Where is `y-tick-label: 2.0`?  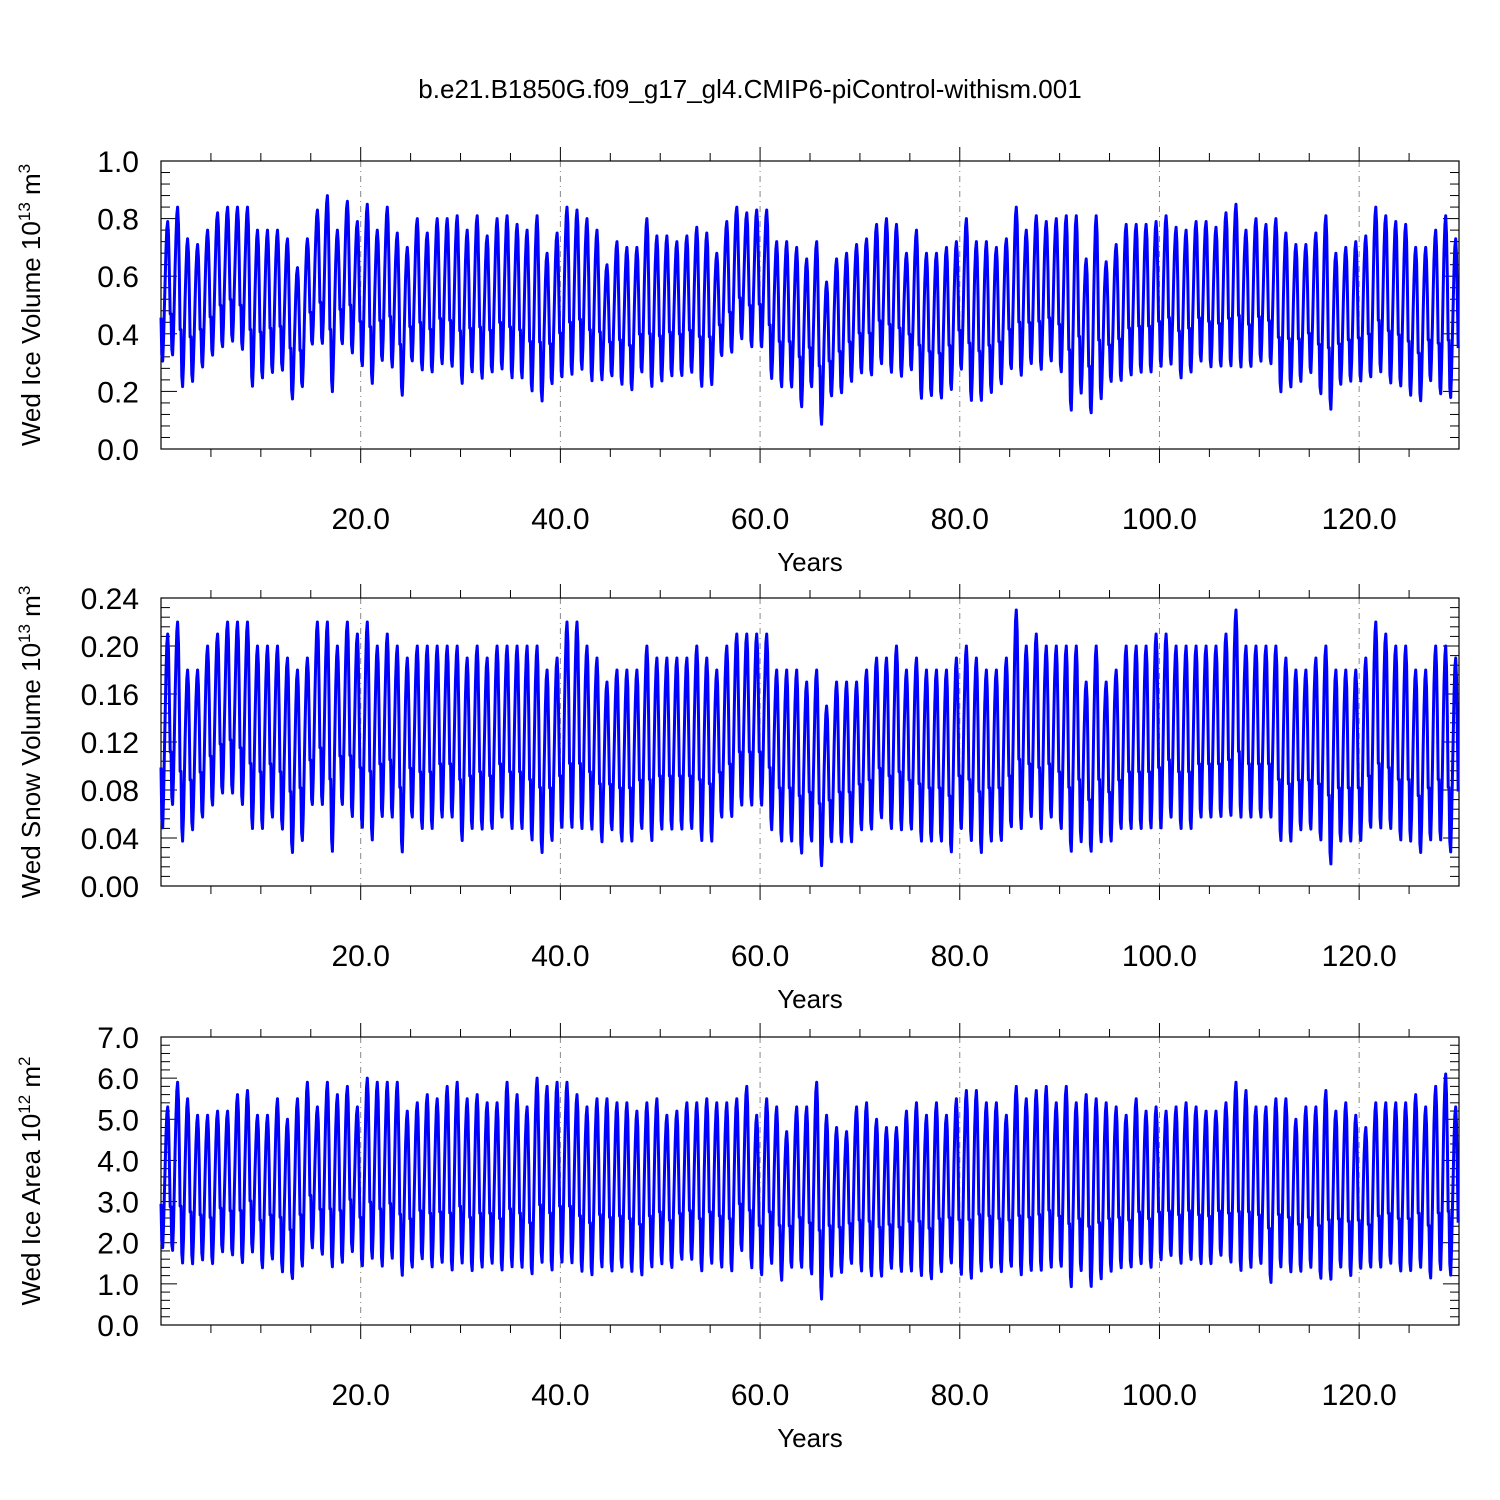 y-tick-label: 2.0 is located at coordinates (118, 1244).